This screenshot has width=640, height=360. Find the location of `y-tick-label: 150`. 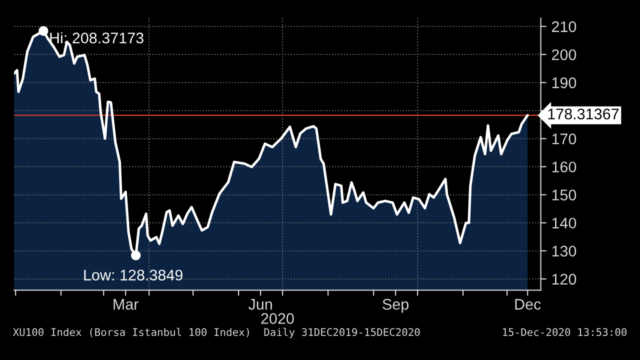

y-tick-label: 150 is located at coordinates (564, 195).